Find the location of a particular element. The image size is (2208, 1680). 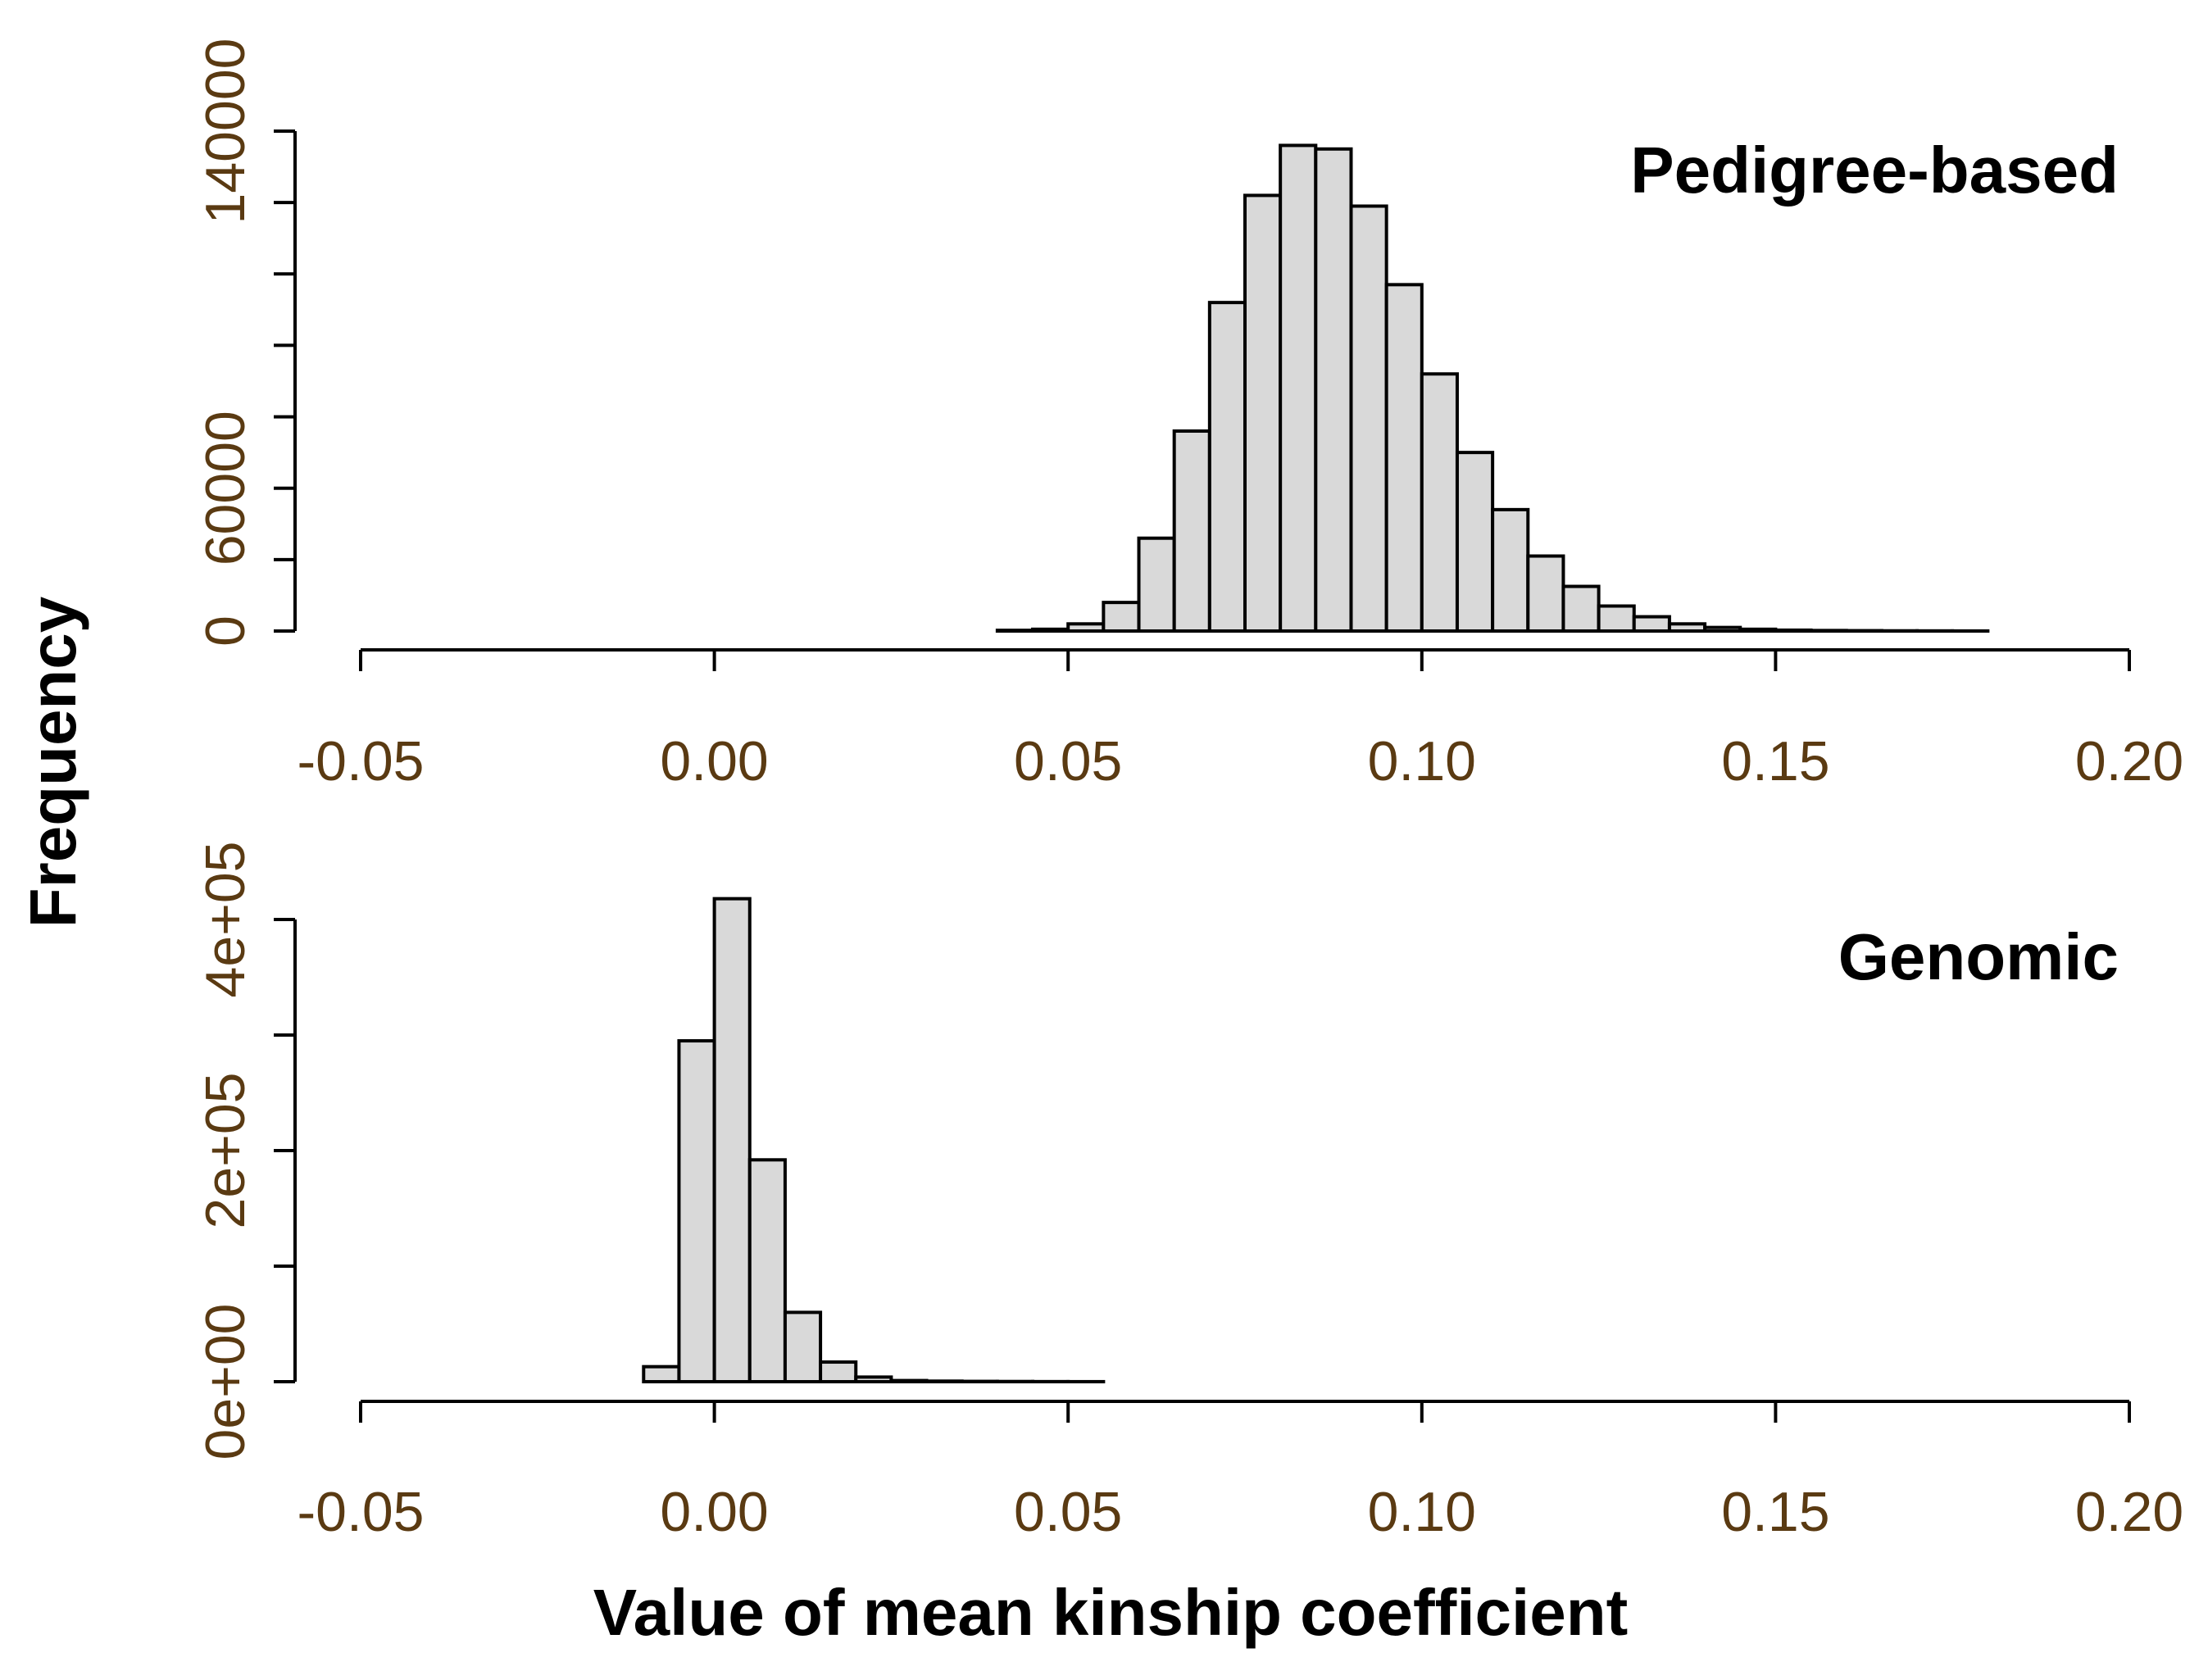

y-tick-label: 2e+05 is located at coordinates (225, 1151).